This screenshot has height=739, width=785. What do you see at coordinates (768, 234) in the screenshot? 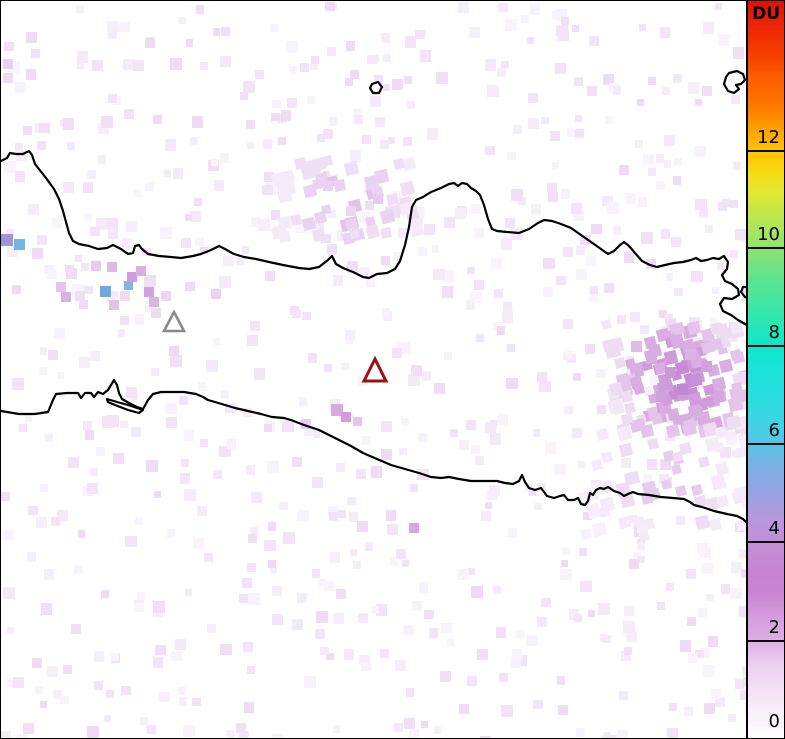
I see `colorbar-tick-label-10: 10` at bounding box center [768, 234].